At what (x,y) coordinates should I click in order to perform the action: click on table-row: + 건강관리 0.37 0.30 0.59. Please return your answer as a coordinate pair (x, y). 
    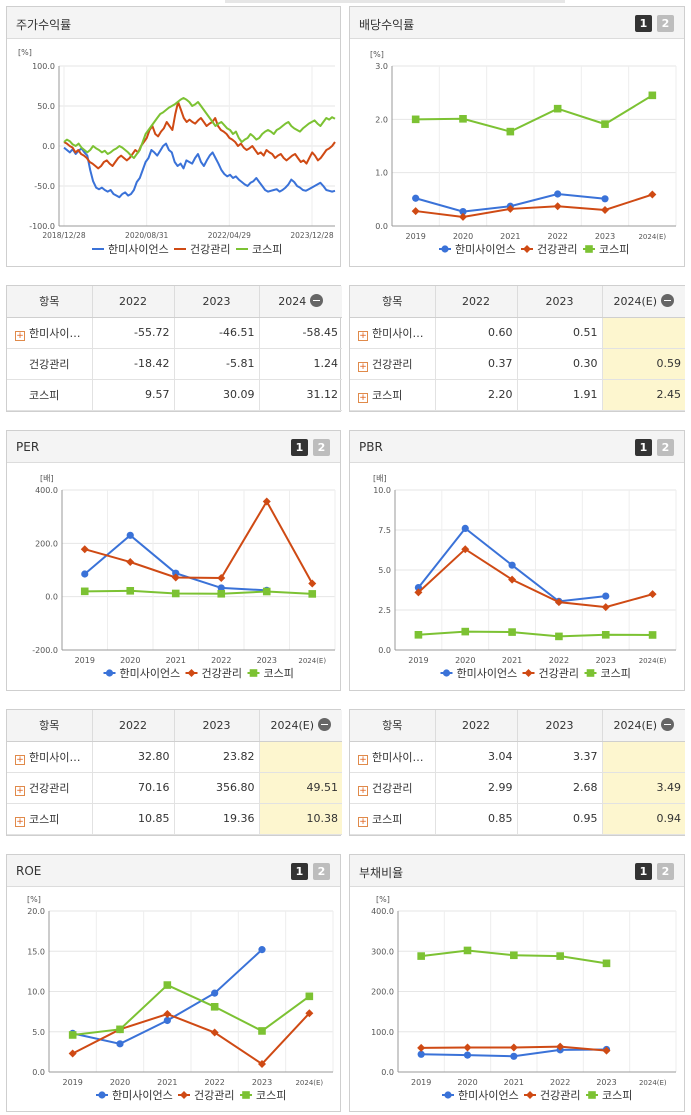
    Looking at the image, I should click on (517, 364).